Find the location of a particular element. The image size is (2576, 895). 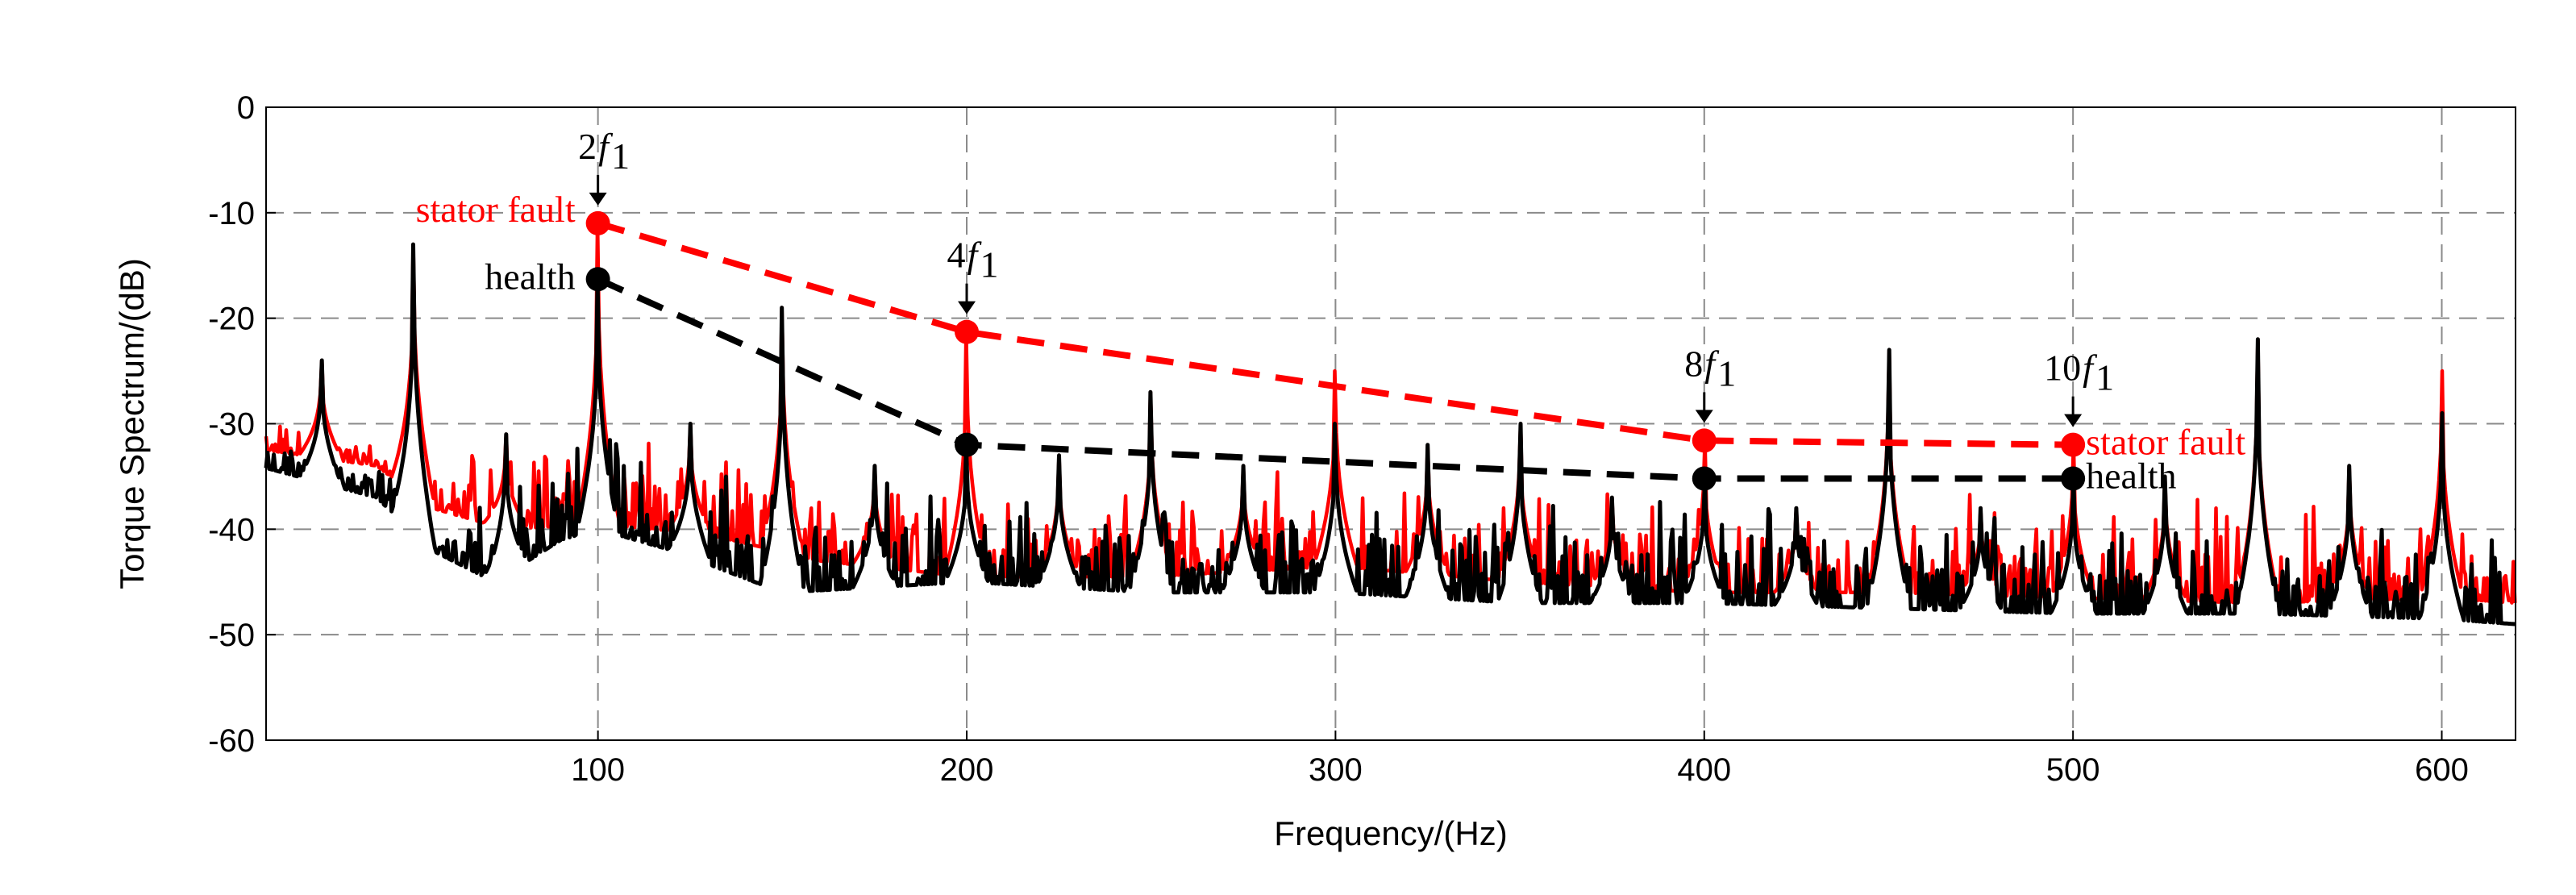

stator-fault-label-left: stator fault is located at coordinates (496, 209).